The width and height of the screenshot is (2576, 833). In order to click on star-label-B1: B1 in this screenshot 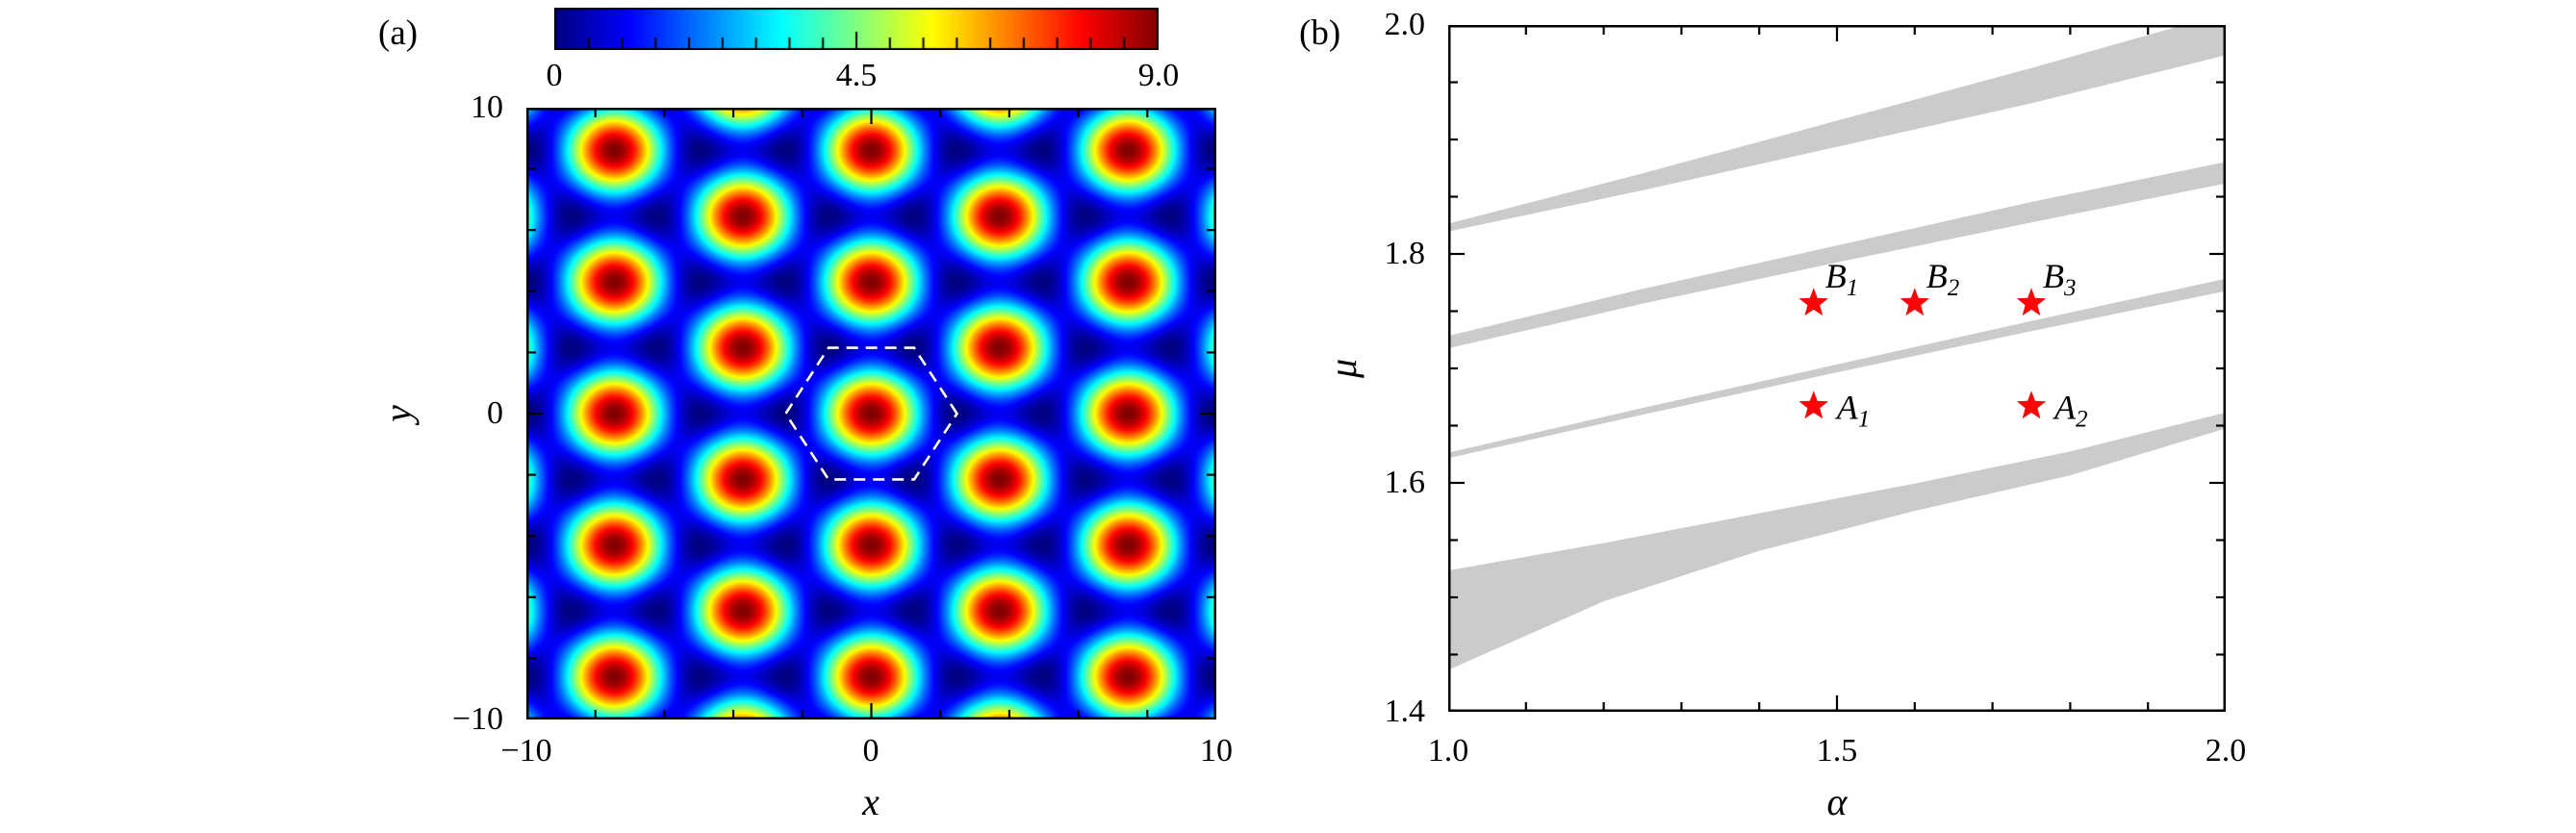, I will do `click(1842, 279)`.